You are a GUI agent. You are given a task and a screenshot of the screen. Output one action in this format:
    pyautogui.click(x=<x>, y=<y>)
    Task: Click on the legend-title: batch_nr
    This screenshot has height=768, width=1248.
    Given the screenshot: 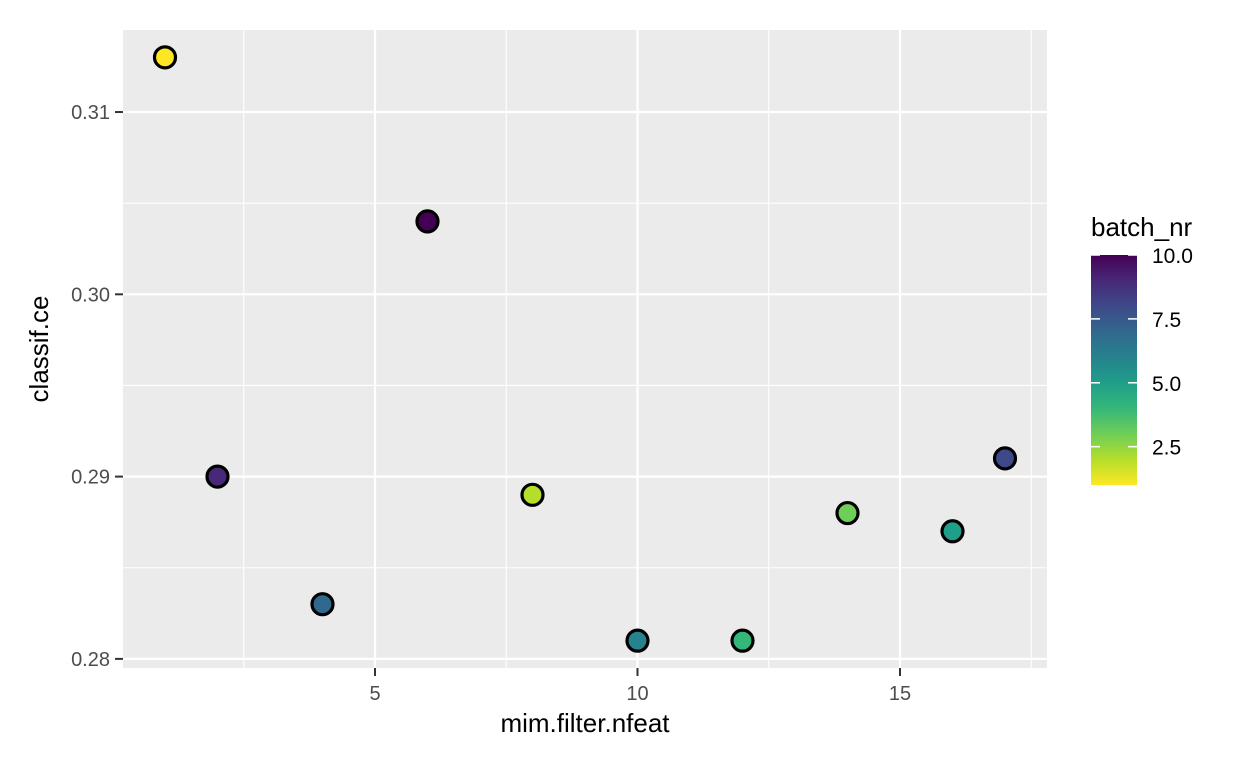 What is the action you would take?
    pyautogui.click(x=1142, y=227)
    